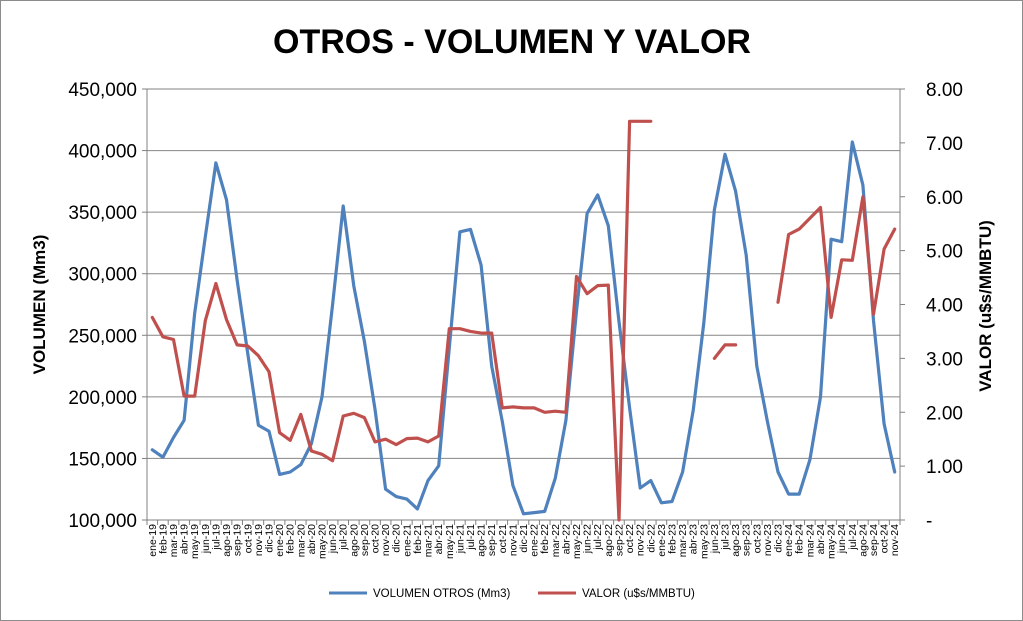  I want to click on x-tick-label: ago-23, so click(736, 540).